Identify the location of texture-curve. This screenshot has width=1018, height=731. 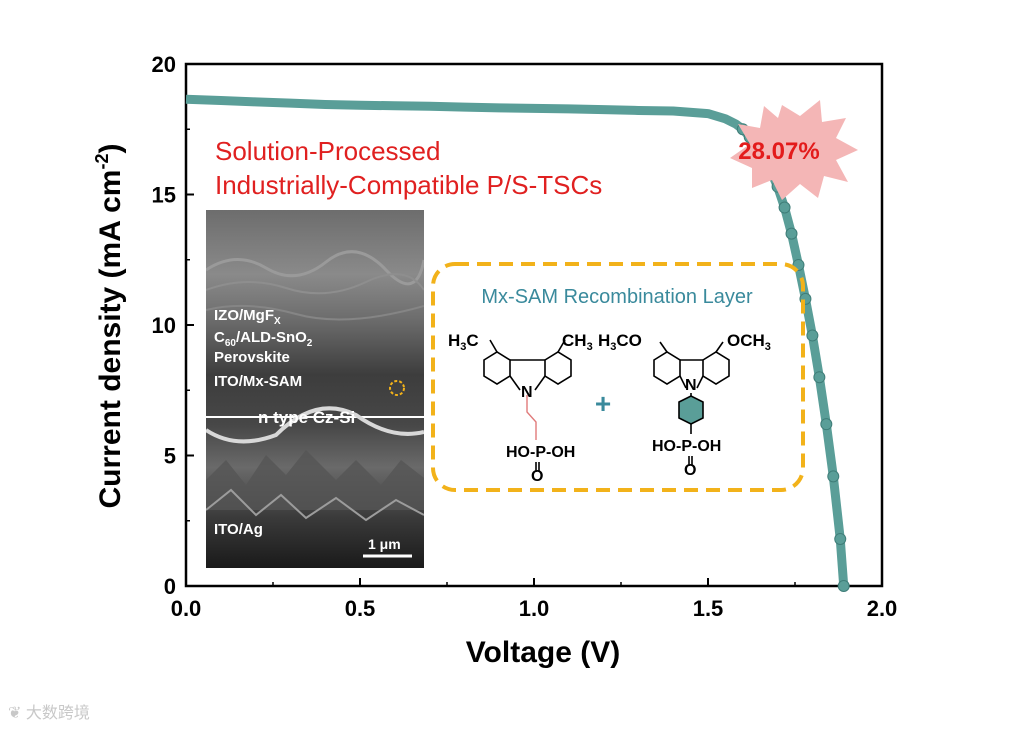
(315, 425).